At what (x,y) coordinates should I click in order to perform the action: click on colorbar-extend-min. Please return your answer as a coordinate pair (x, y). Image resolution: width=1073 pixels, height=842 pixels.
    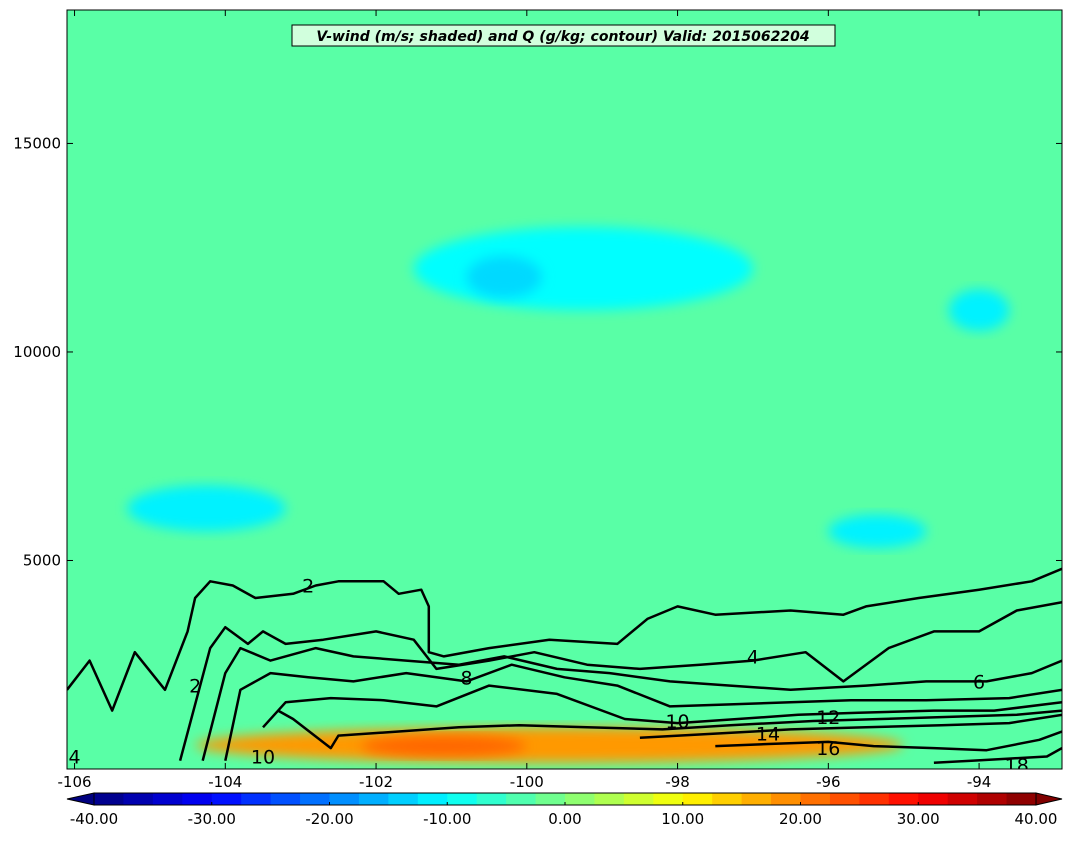
    Looking at the image, I should click on (80, 799).